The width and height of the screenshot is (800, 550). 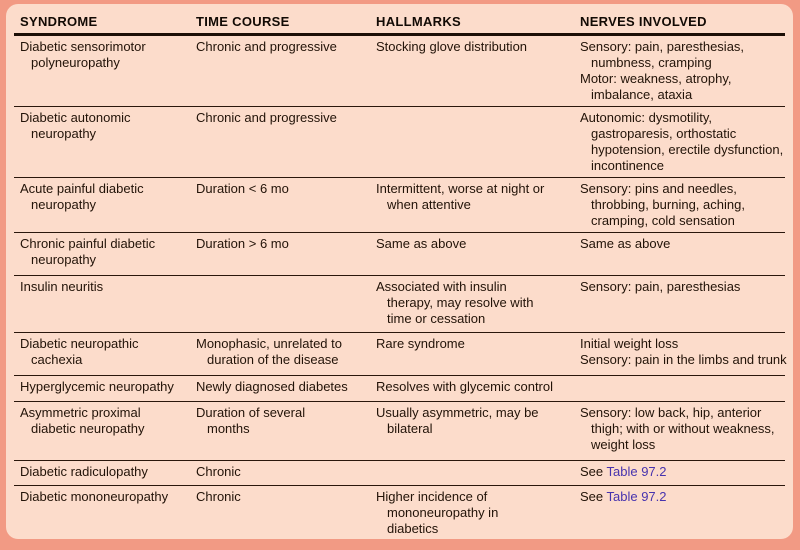 What do you see at coordinates (443, 512) in the screenshot?
I see `cell-line: mononeuropathy in` at bounding box center [443, 512].